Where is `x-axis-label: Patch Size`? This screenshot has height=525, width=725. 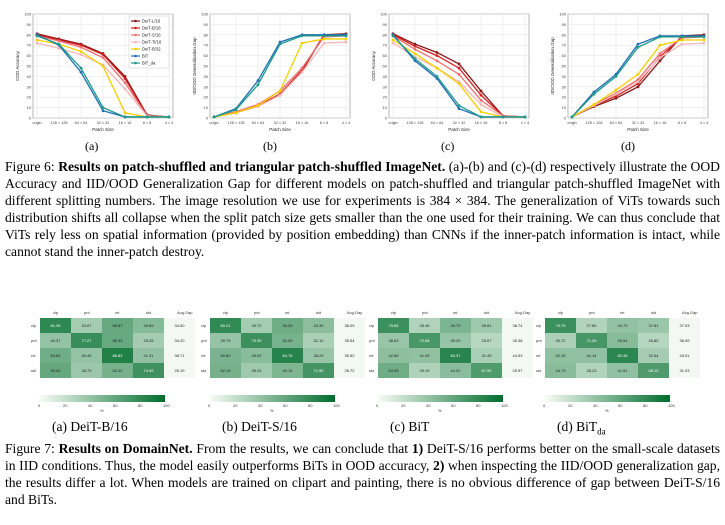 x-axis-label: Patch Size is located at coordinates (103, 129).